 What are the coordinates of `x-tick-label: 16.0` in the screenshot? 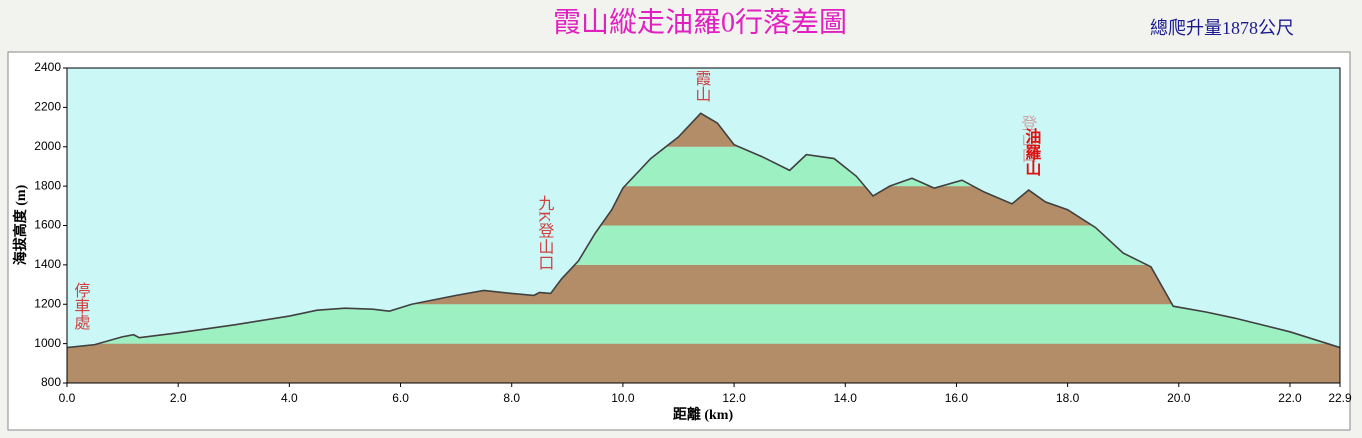 It's located at (957, 398).